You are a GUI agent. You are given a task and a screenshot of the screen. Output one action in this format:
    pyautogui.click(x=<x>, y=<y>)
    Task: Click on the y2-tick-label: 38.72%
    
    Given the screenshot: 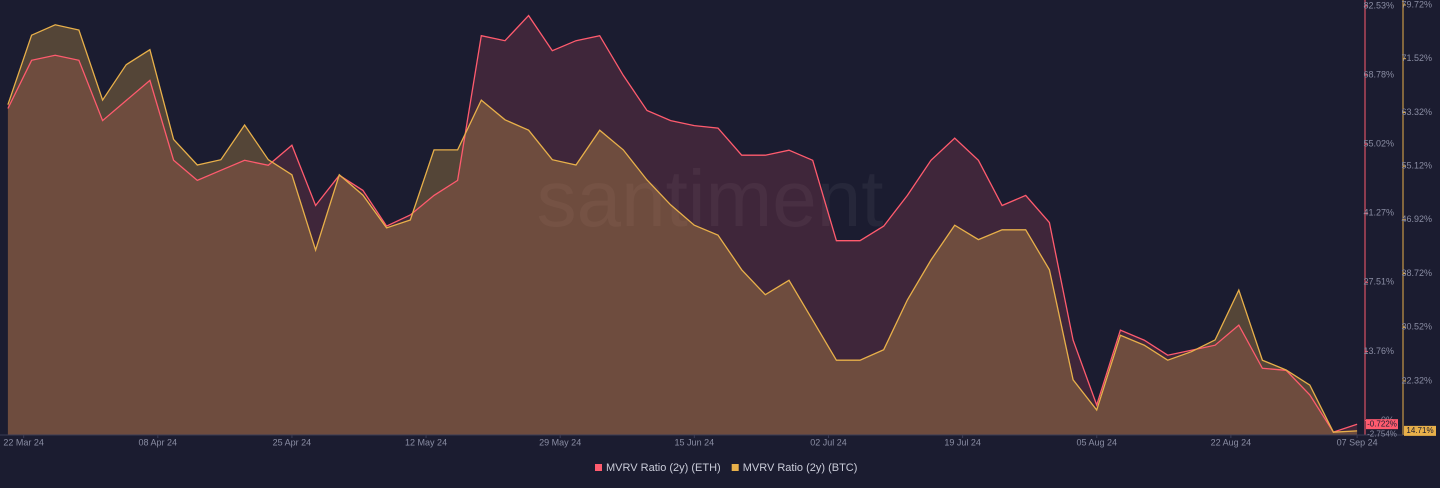 What is the action you would take?
    pyautogui.click(x=1416, y=273)
    